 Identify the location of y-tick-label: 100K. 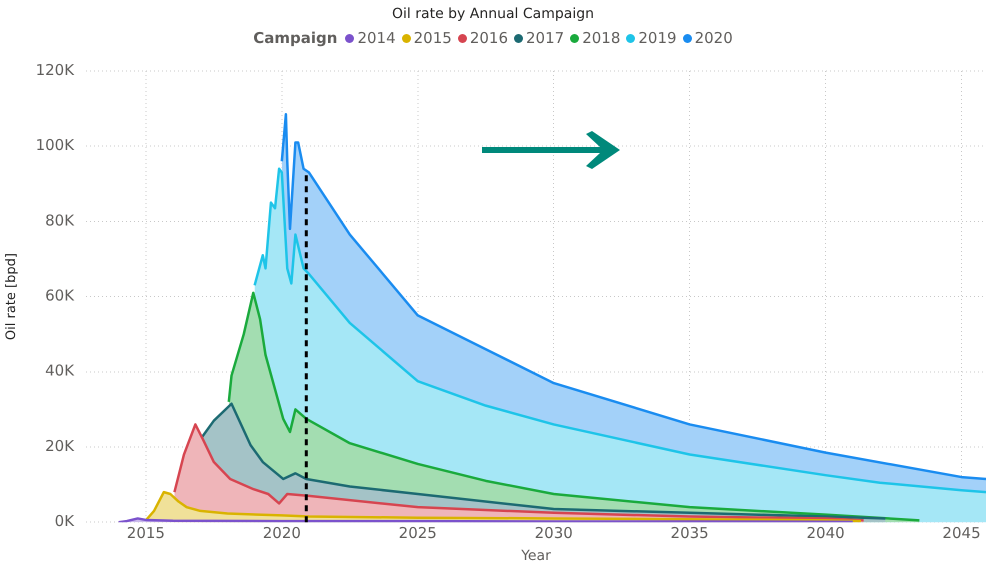
(56, 145).